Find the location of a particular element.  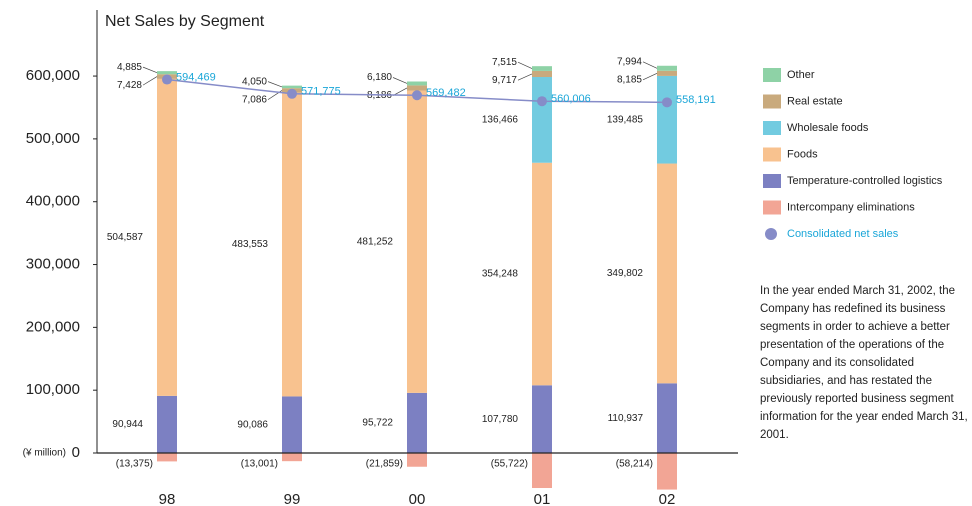

value-label: 8,185 is located at coordinates (629, 79).